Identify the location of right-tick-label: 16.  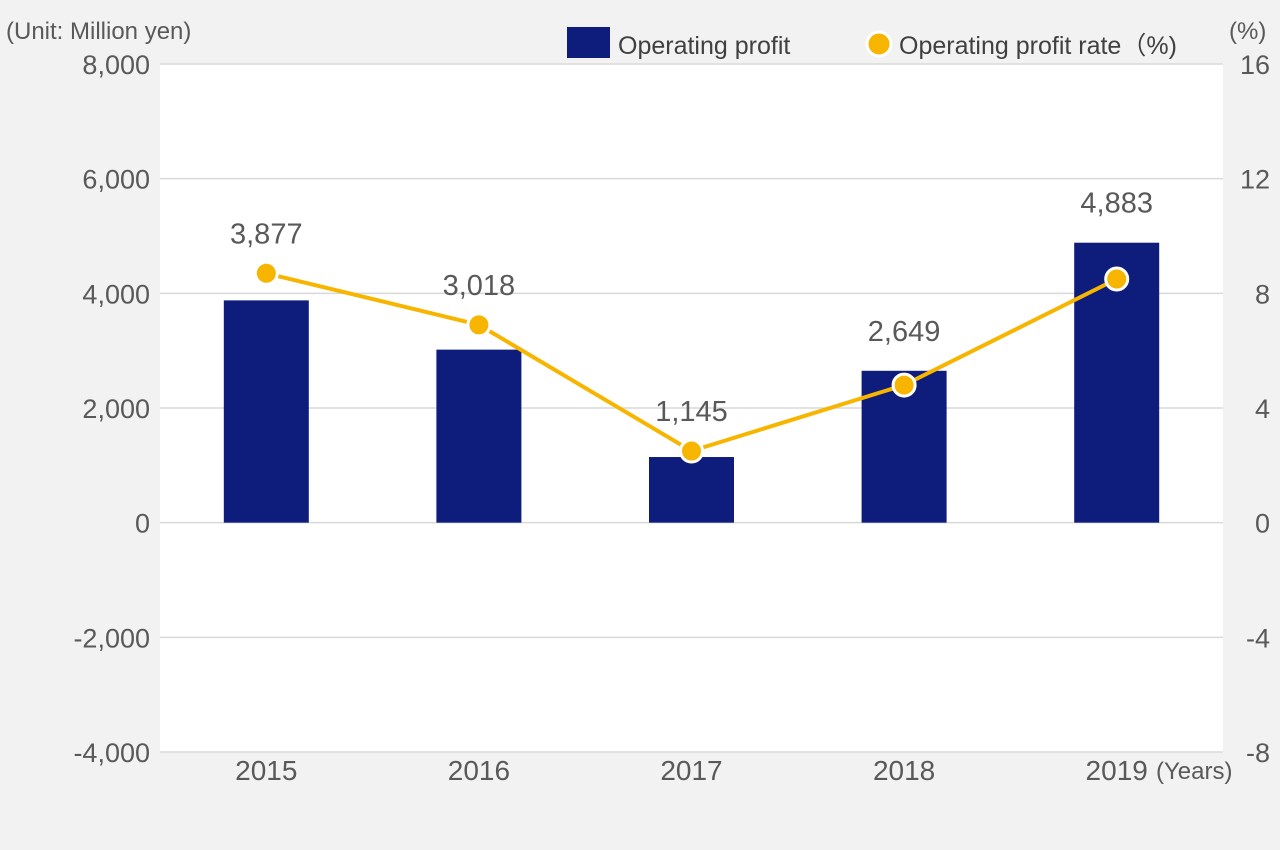
(1255, 65).